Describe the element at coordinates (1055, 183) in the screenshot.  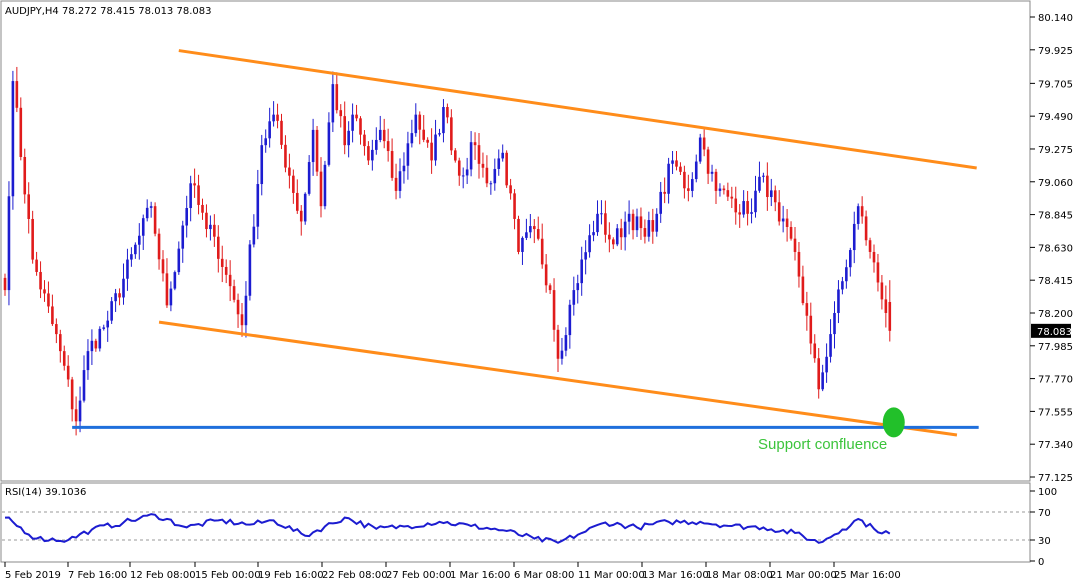
I see `price-tick-label: 79.060` at that location.